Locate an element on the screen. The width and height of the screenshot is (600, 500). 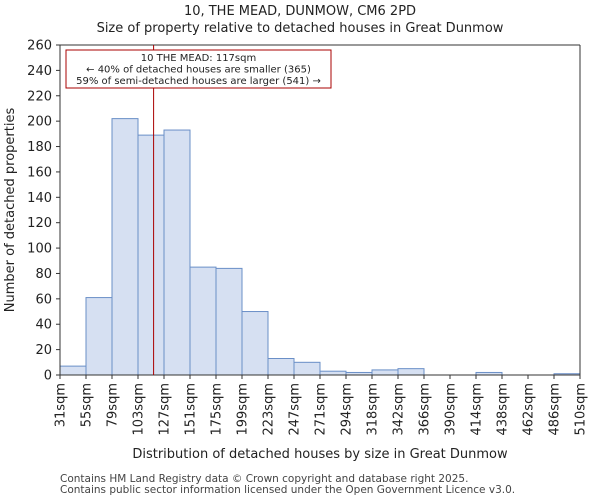
x-tick-label: 223sqm is located at coordinates (269, 409).